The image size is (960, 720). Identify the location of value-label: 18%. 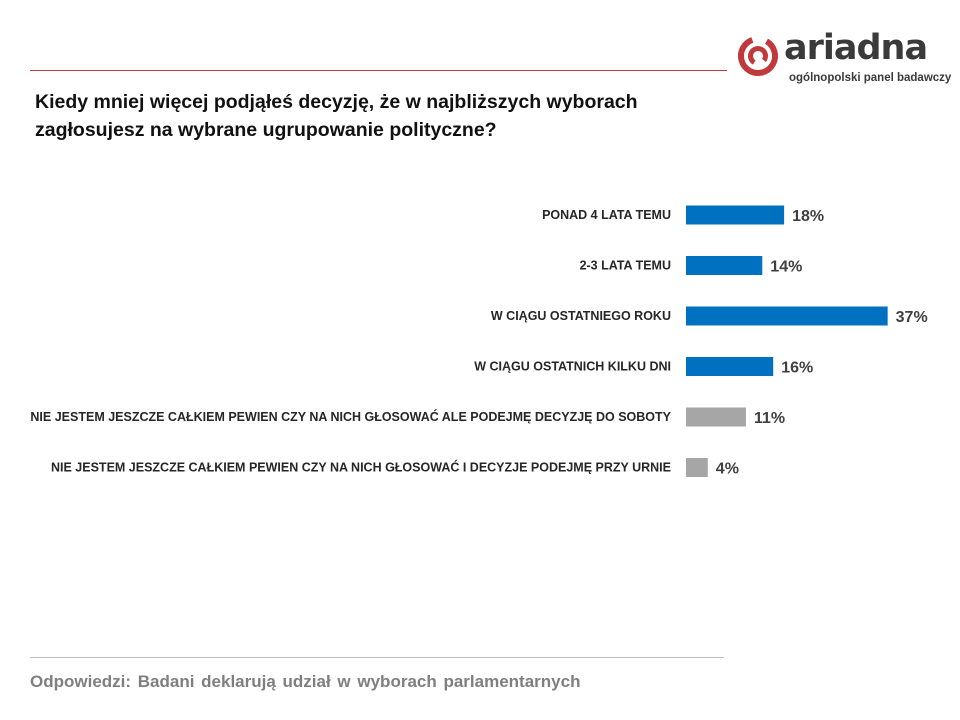
(808, 216).